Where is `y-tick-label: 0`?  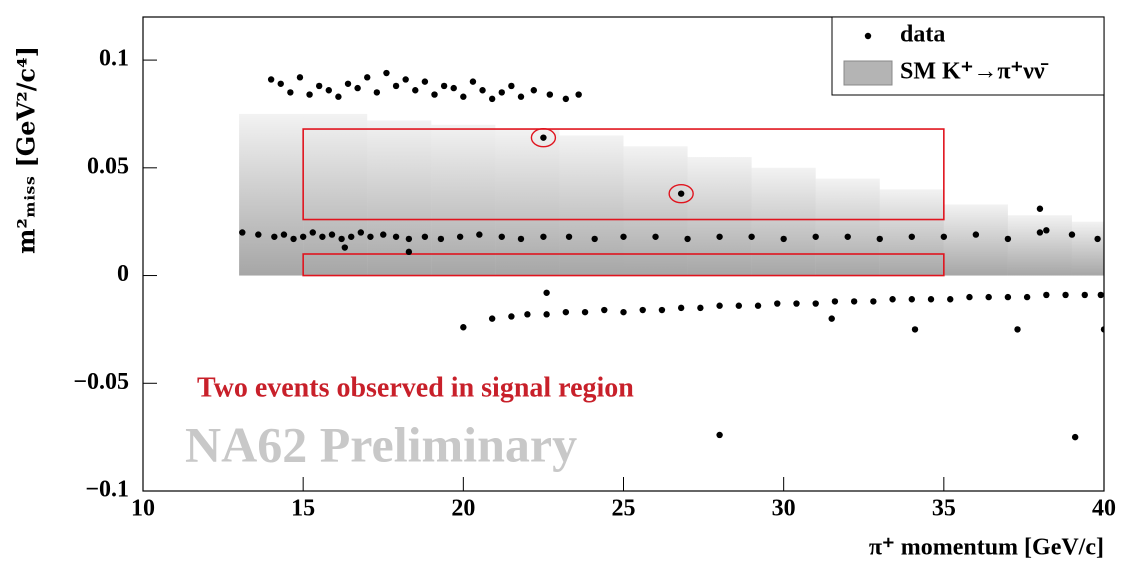
y-tick-label: 0 is located at coordinates (123, 274).